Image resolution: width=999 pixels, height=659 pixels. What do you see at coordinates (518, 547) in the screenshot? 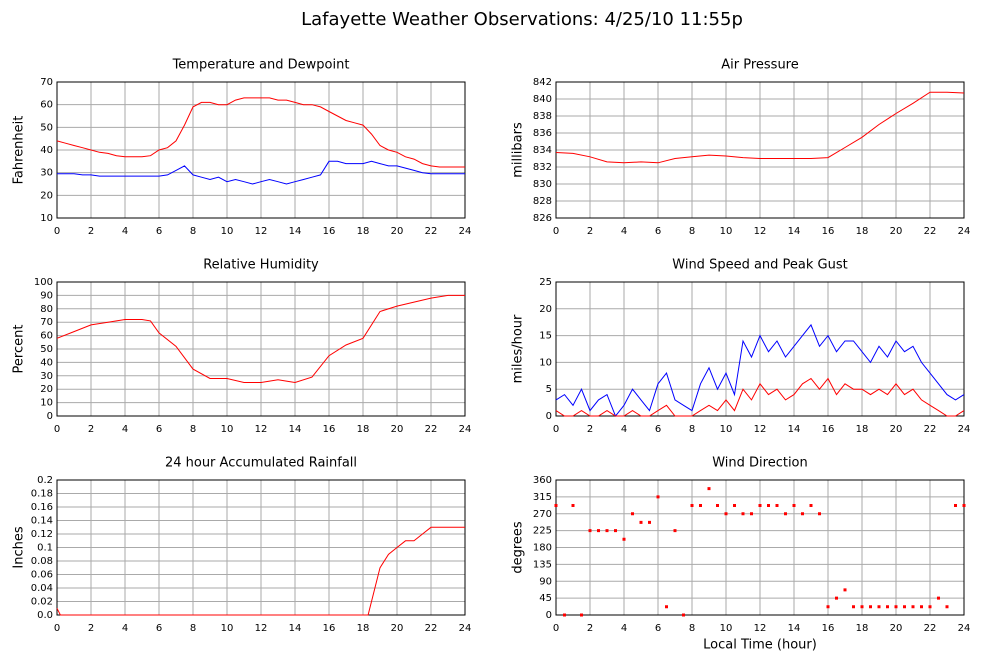
I see `y-axis-label: degrees` at bounding box center [518, 547].